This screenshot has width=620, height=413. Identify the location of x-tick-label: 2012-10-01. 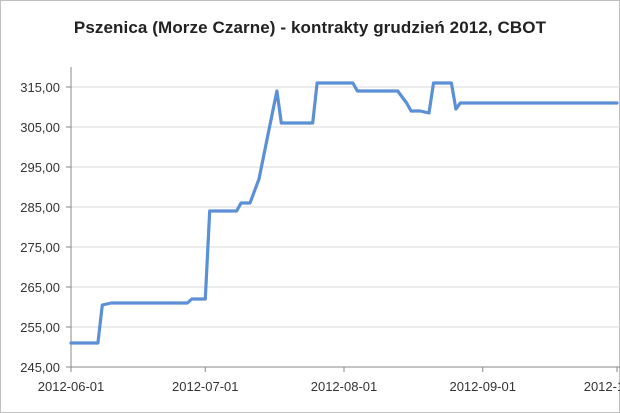
(602, 386).